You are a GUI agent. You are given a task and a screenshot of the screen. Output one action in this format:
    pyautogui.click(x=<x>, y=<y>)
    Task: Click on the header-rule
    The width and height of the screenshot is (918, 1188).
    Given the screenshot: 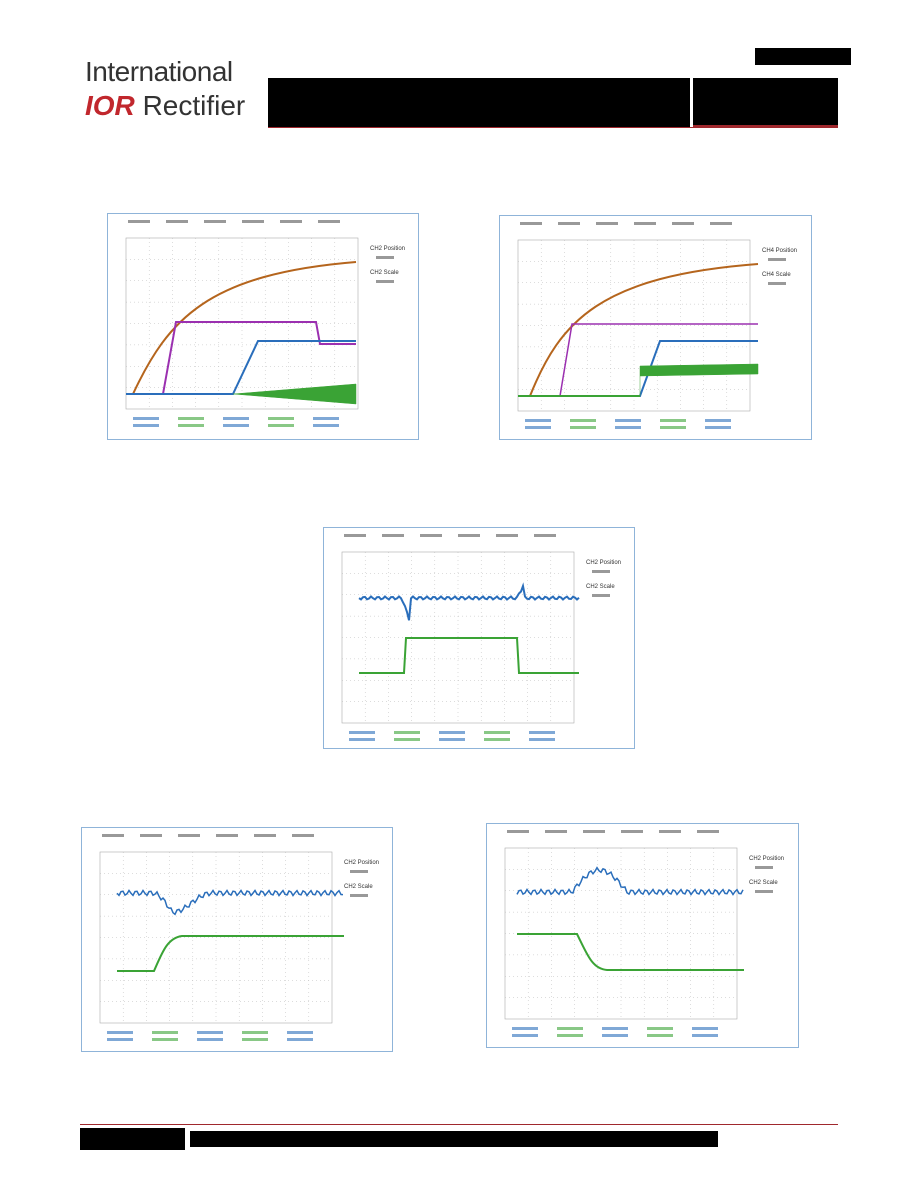 What is the action you would take?
    pyautogui.click(x=553, y=127)
    